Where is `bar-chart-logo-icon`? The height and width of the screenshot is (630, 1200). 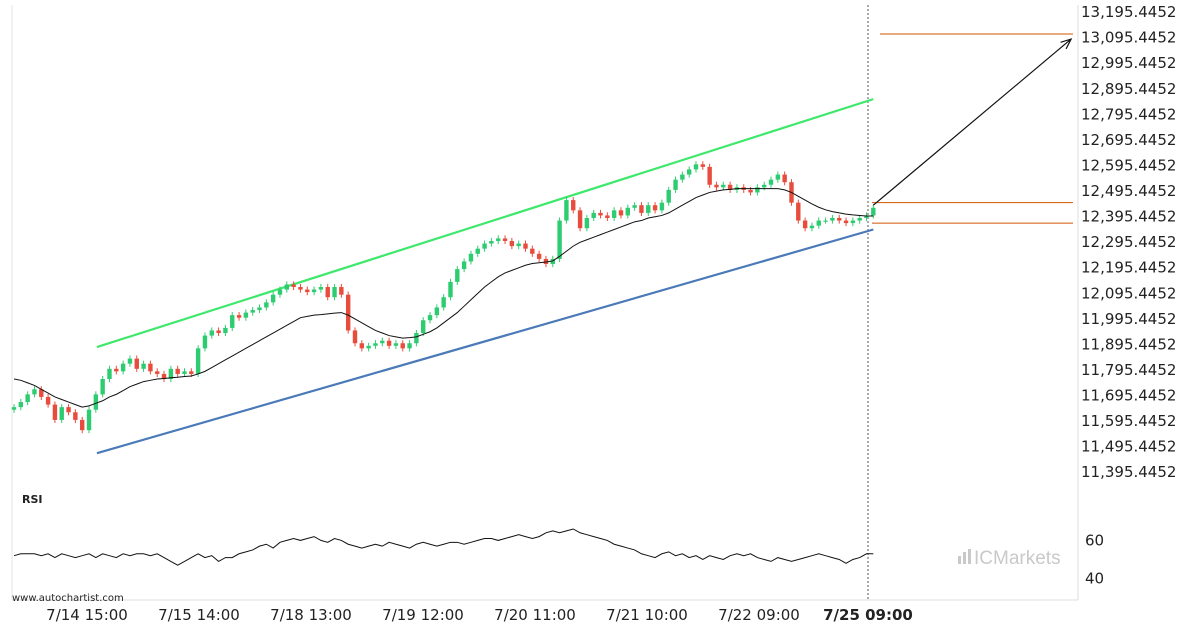 bar-chart-logo-icon is located at coordinates (964, 556).